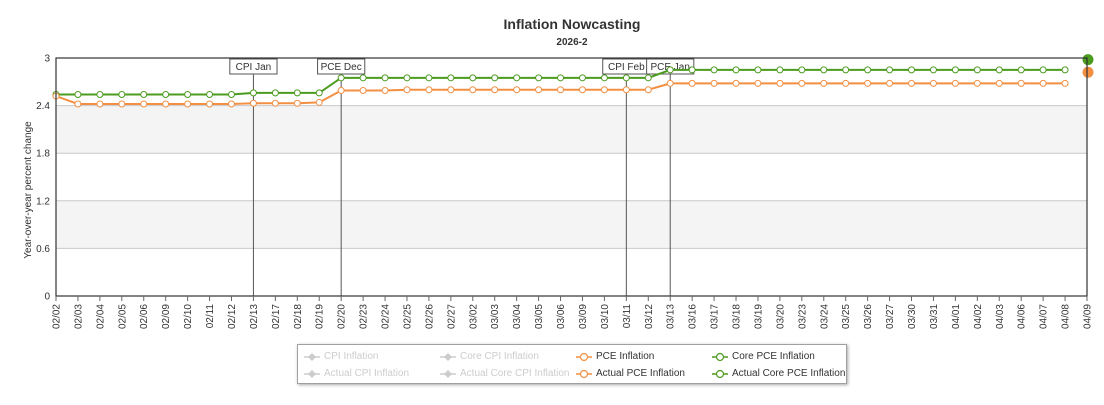  Describe the element at coordinates (188, 316) in the screenshot. I see `x-tick-label: 02/10` at that location.